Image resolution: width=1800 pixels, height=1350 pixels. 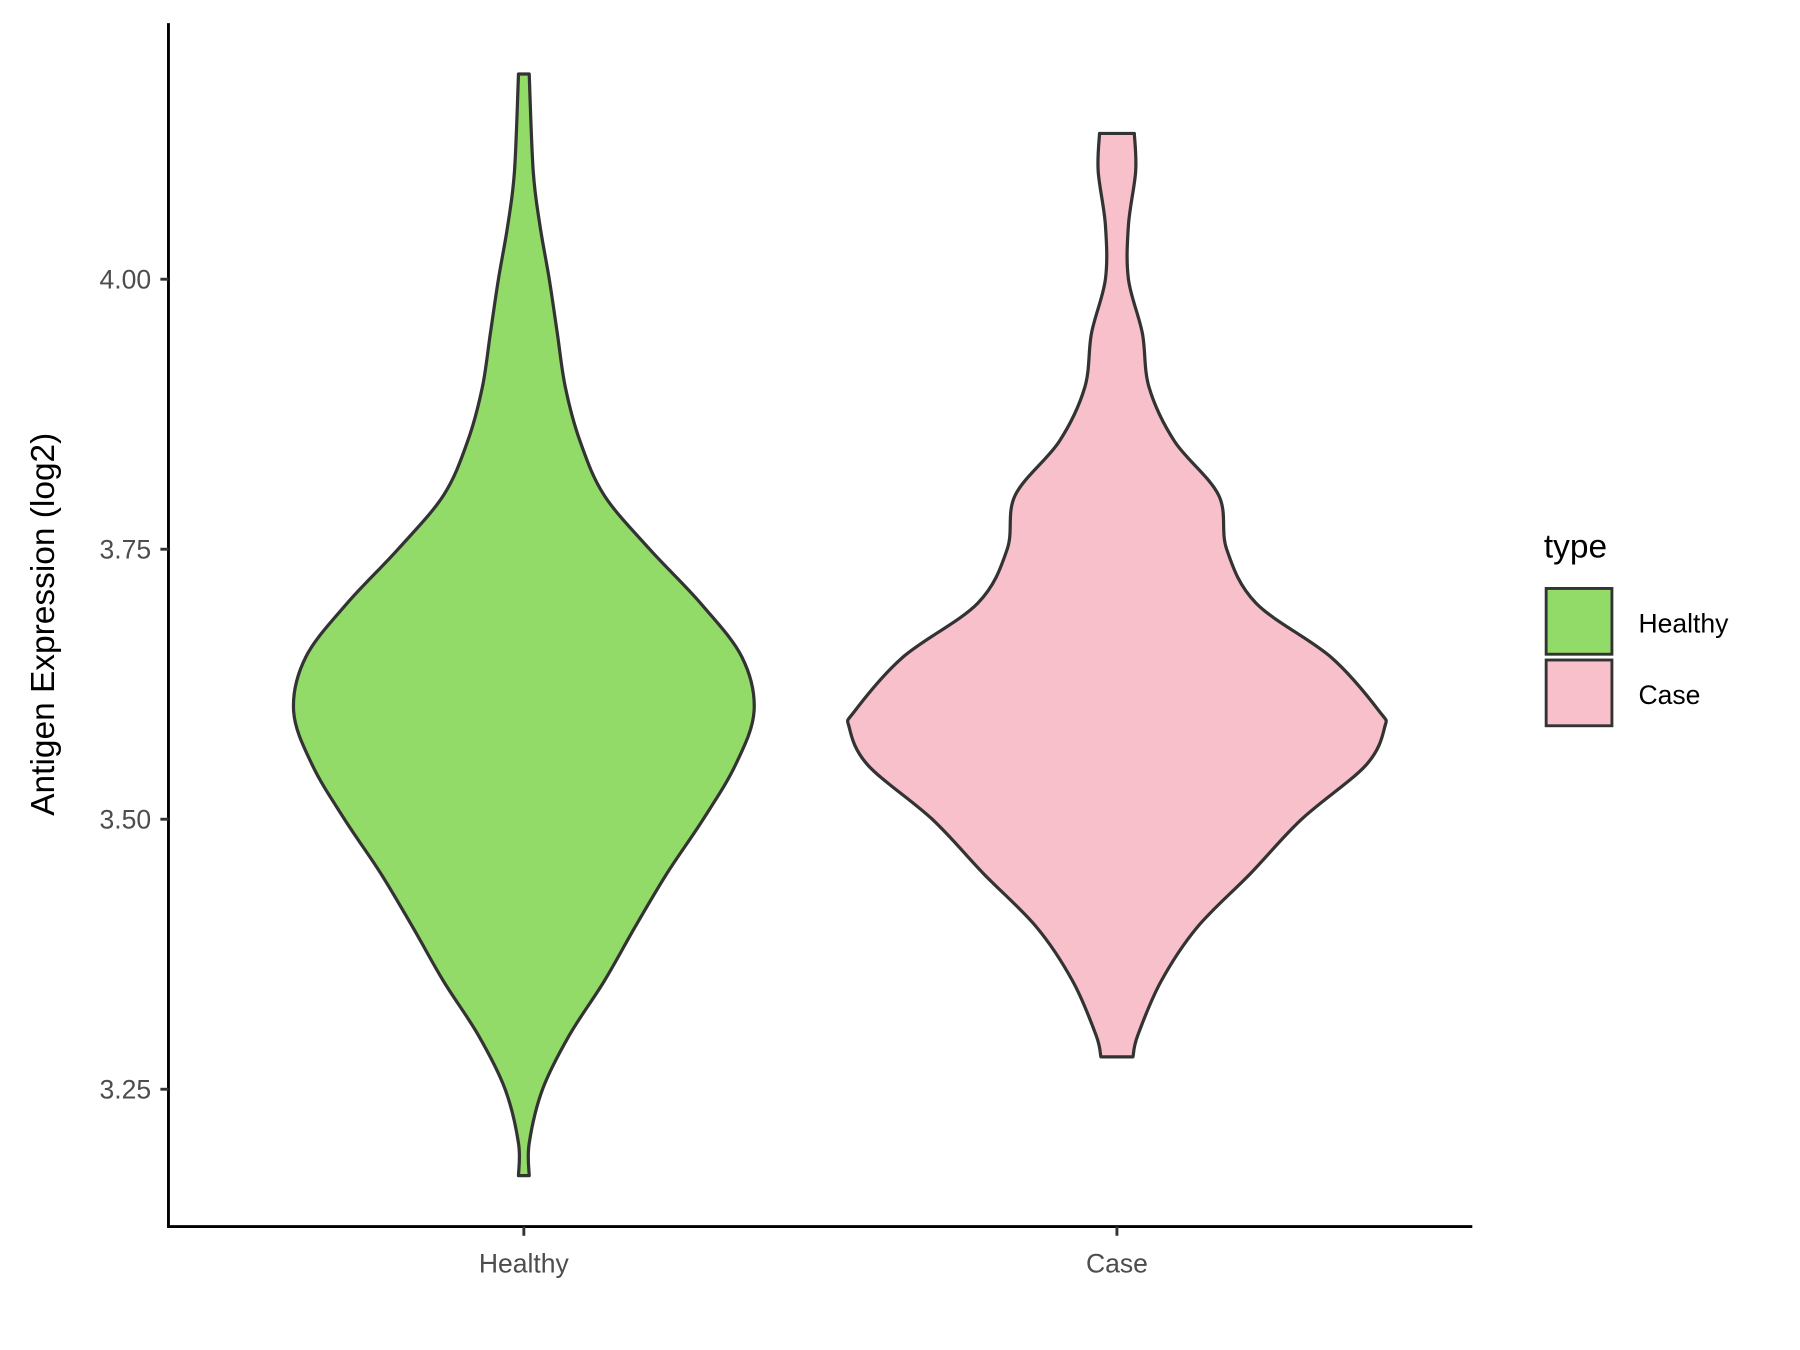 I want to click on legend-key-healthy, so click(x=1579, y=621).